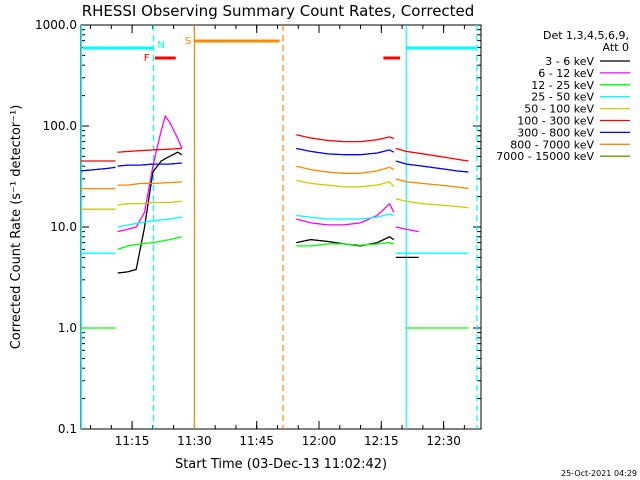 Image resolution: width=640 pixels, height=480 pixels. What do you see at coordinates (275, 233) in the screenshot?
I see `series-25-50keV` at bounding box center [275, 233].